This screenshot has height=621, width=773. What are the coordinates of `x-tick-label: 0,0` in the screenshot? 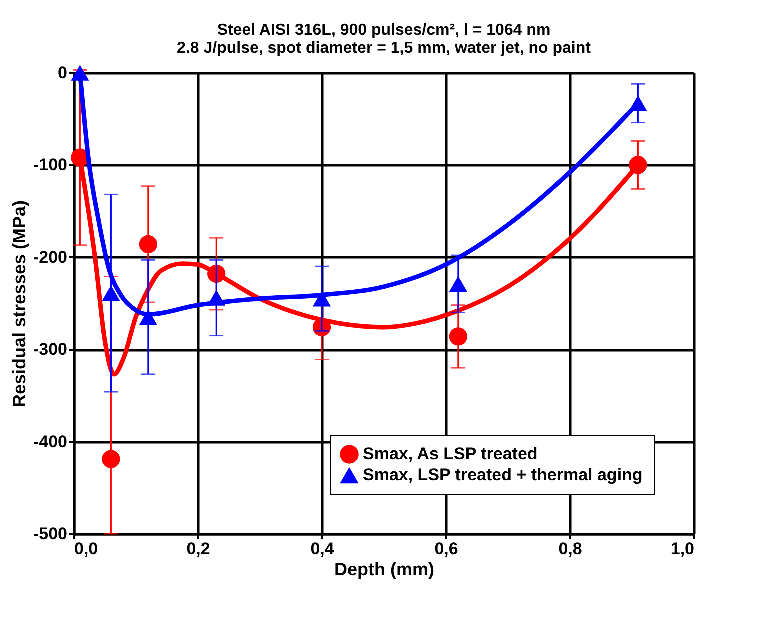 It's located at (86, 549).